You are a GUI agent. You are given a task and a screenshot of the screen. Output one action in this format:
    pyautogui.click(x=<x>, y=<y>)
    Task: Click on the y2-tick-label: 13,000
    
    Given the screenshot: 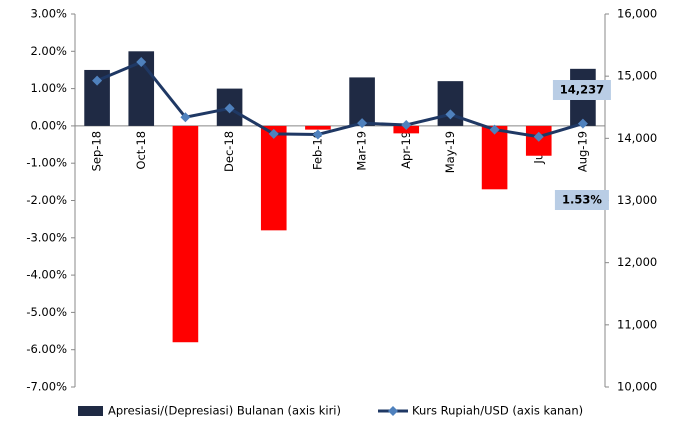 What is the action you would take?
    pyautogui.click(x=637, y=200)
    